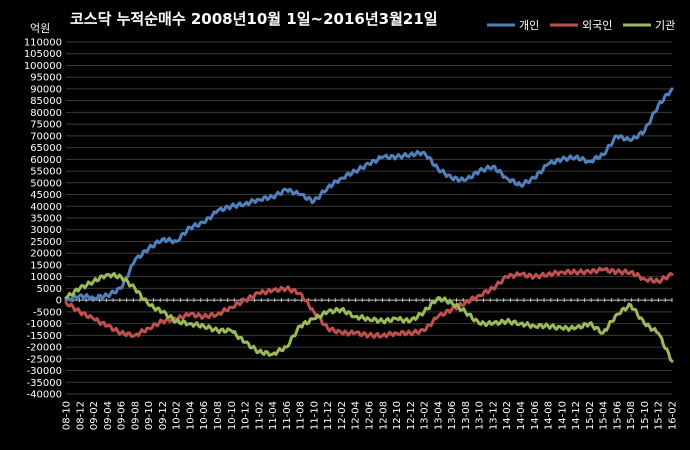  What do you see at coordinates (521, 415) in the screenshot?
I see `x-tick-label: 14-04` at bounding box center [521, 415].